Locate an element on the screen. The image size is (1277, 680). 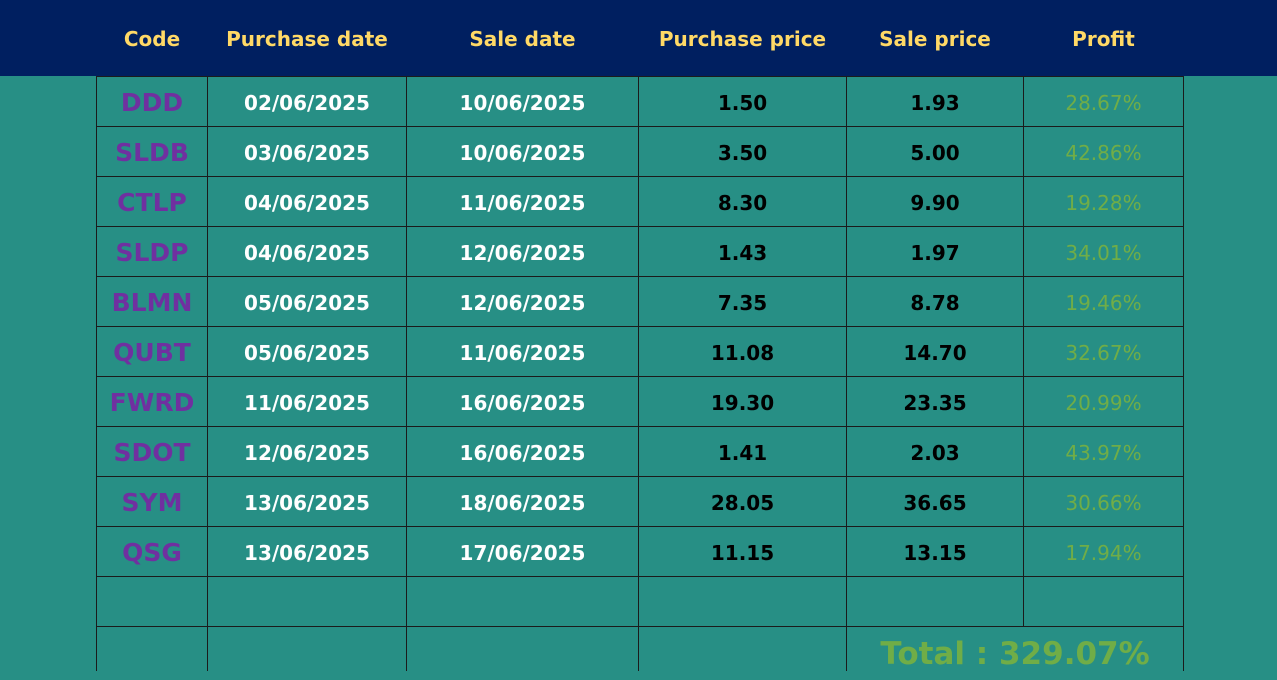
header-sale-price: Sale price is located at coordinates (935, 39).